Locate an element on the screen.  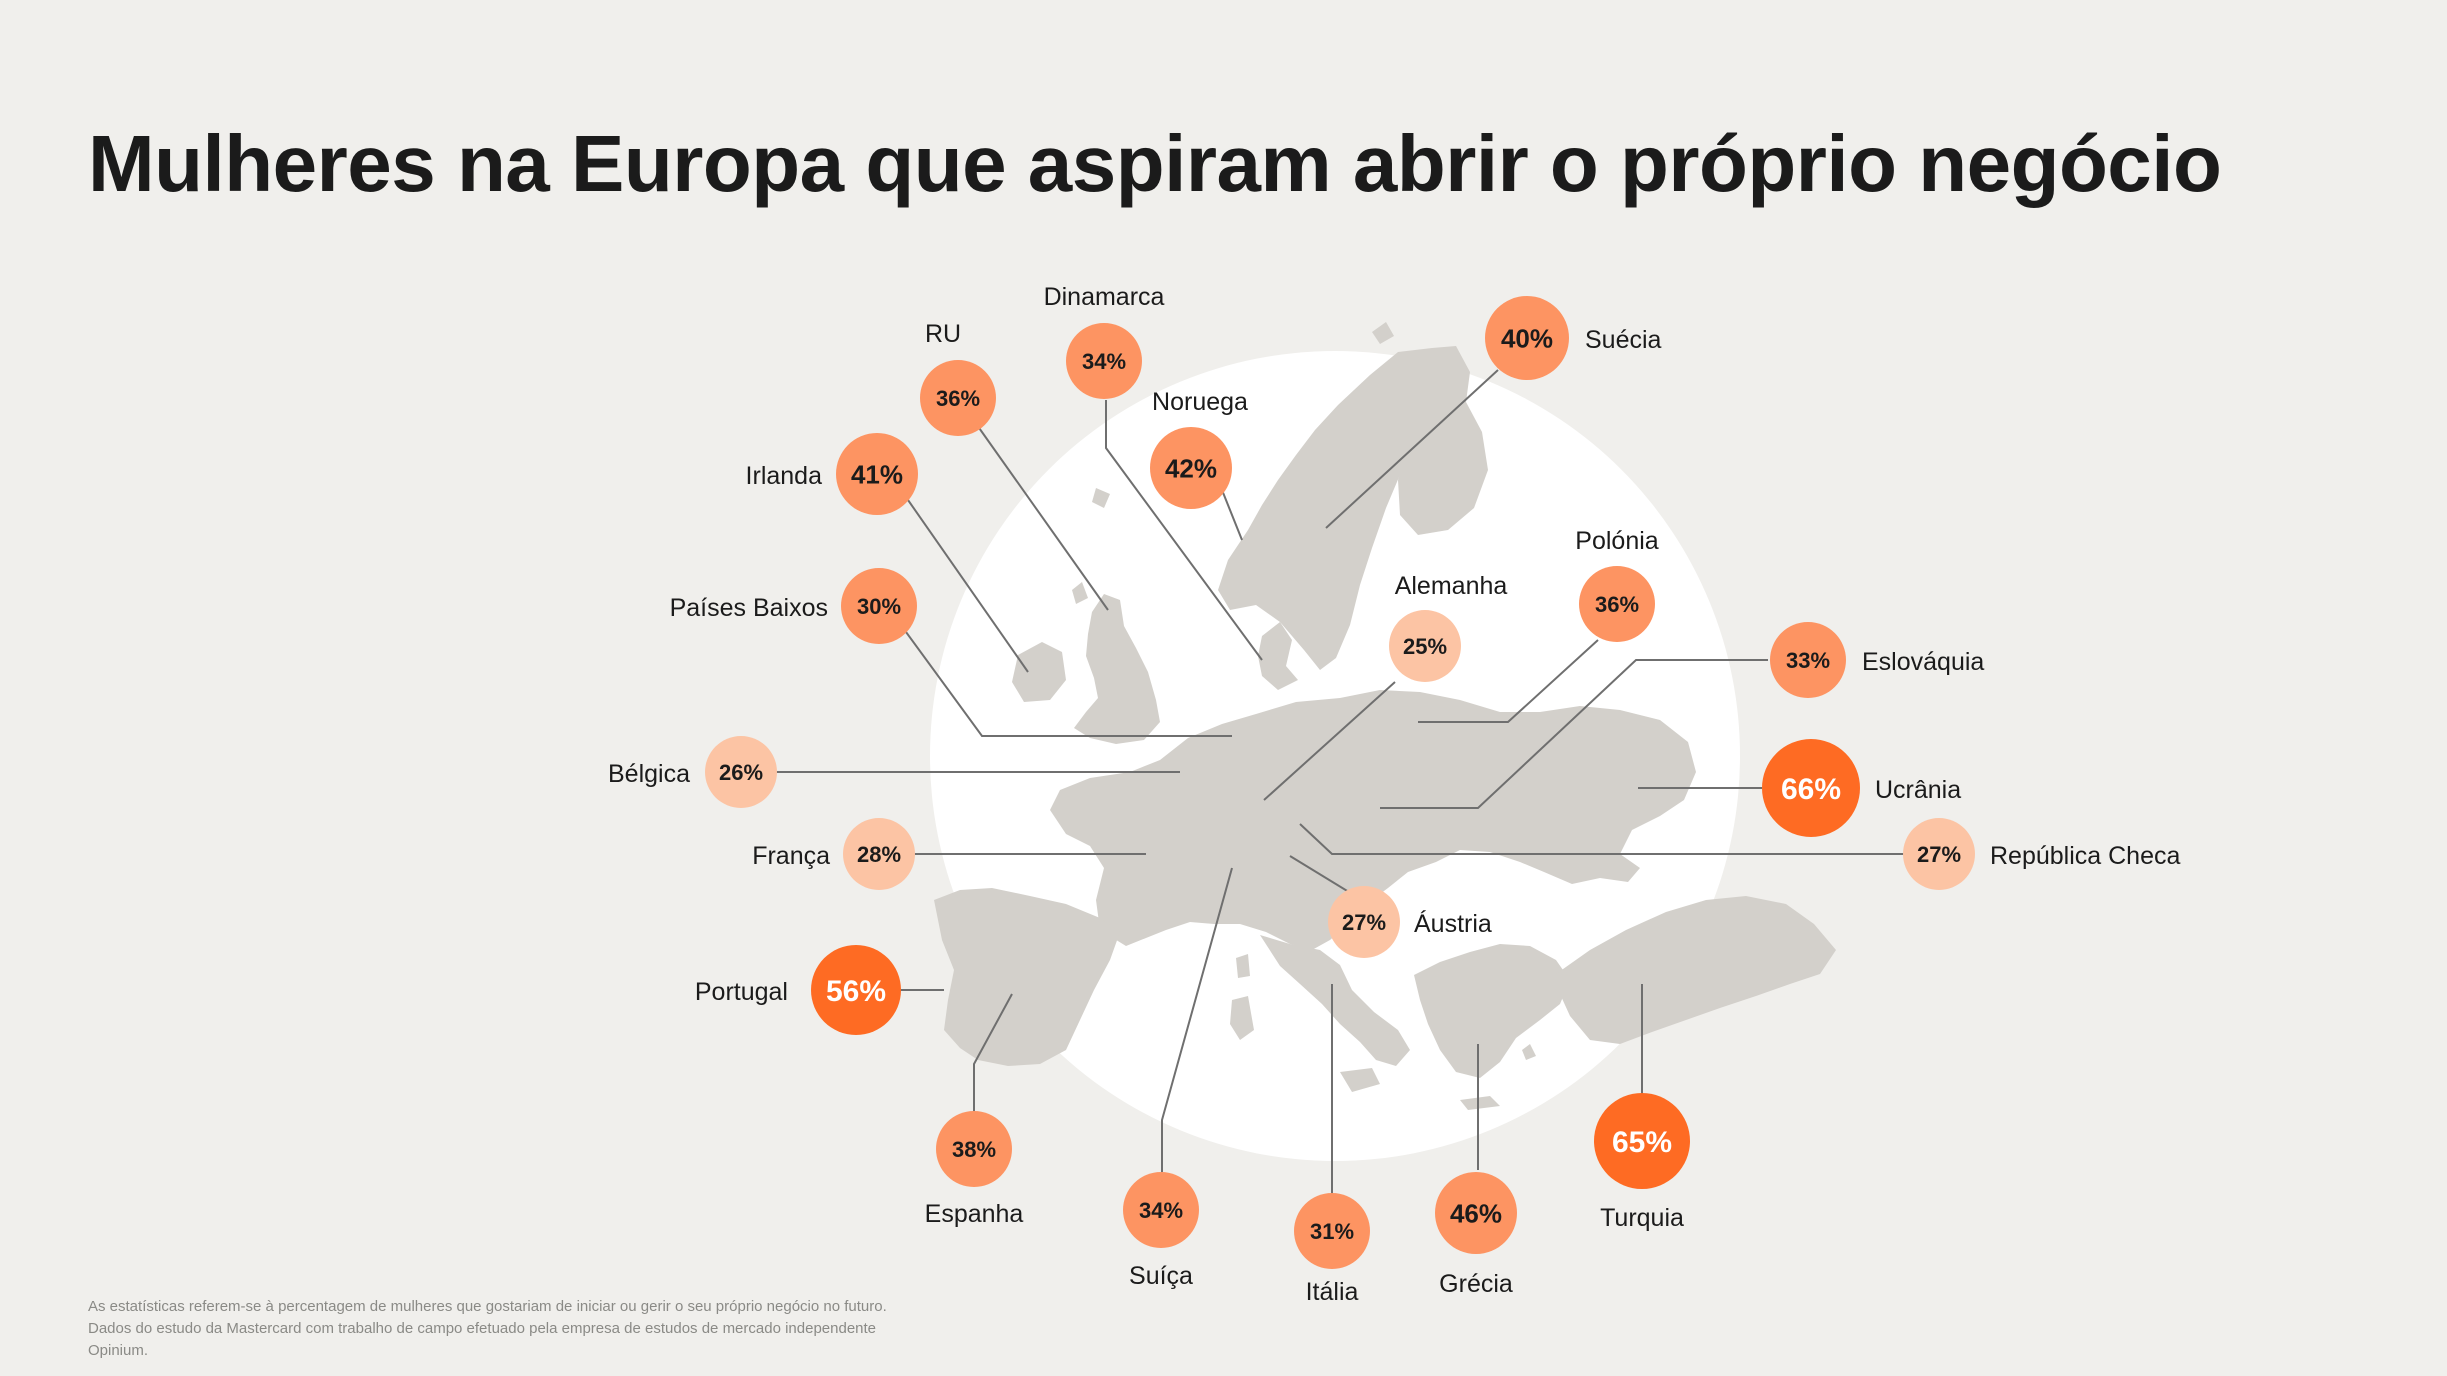
bubble-paises-baixos is located at coordinates (879, 606).